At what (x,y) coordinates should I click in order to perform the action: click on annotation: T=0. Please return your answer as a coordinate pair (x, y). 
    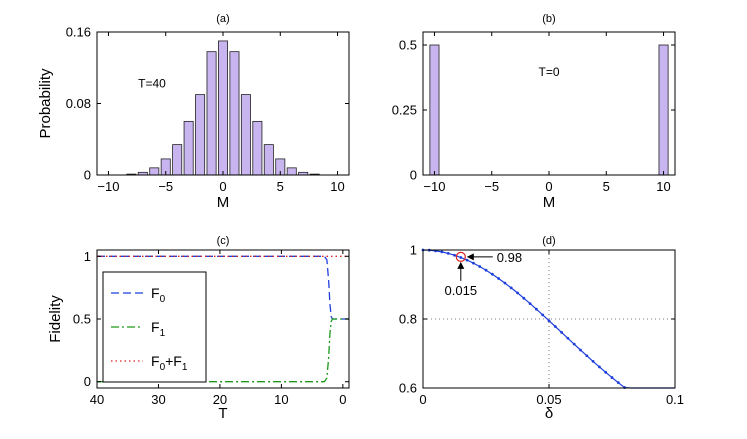
    Looking at the image, I should click on (548, 72).